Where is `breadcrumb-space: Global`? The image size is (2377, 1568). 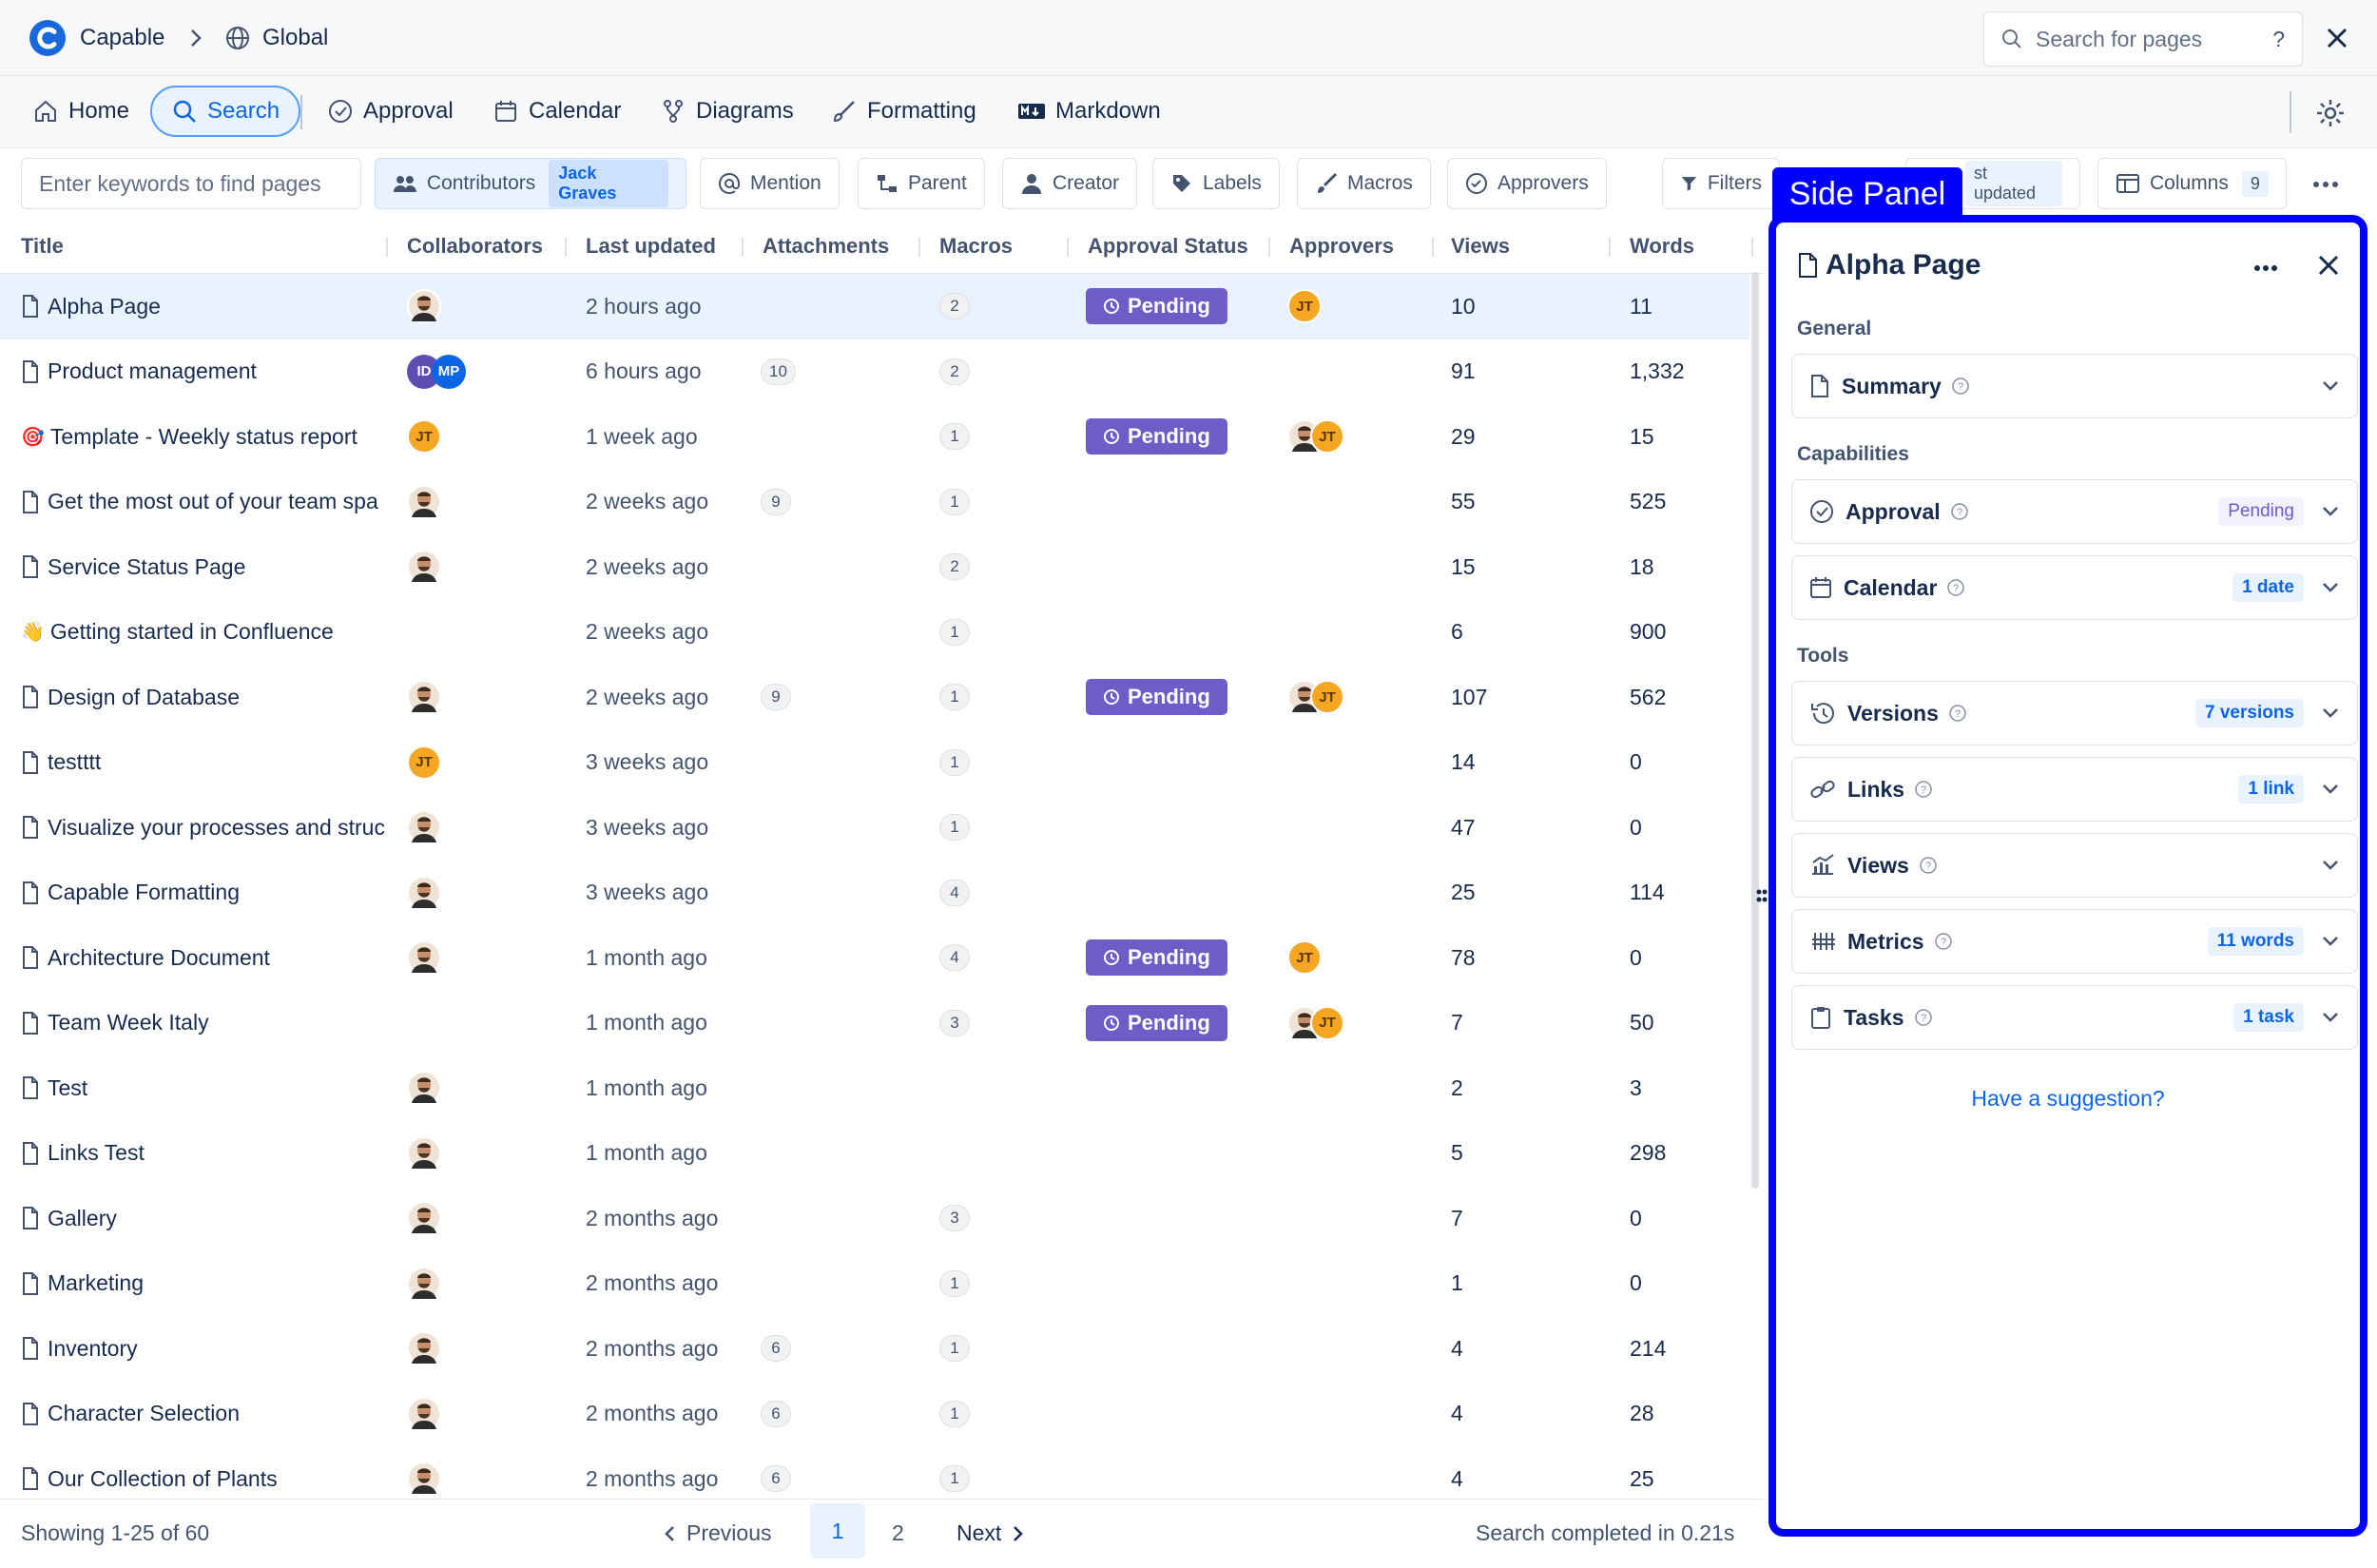 breadcrumb-space: Global is located at coordinates (276, 38).